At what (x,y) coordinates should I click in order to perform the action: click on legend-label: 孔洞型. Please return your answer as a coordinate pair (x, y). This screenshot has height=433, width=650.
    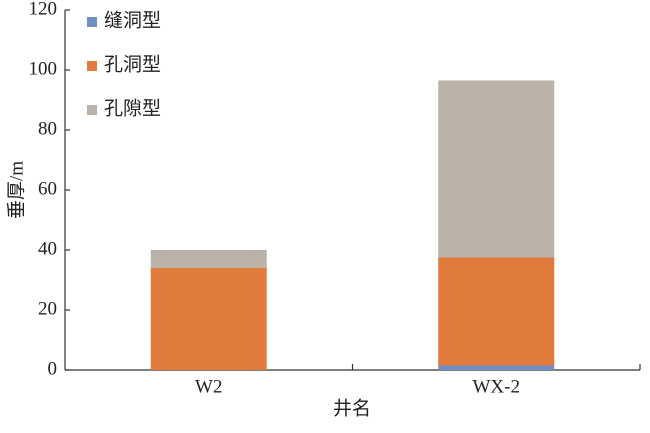
    Looking at the image, I should click on (132, 64).